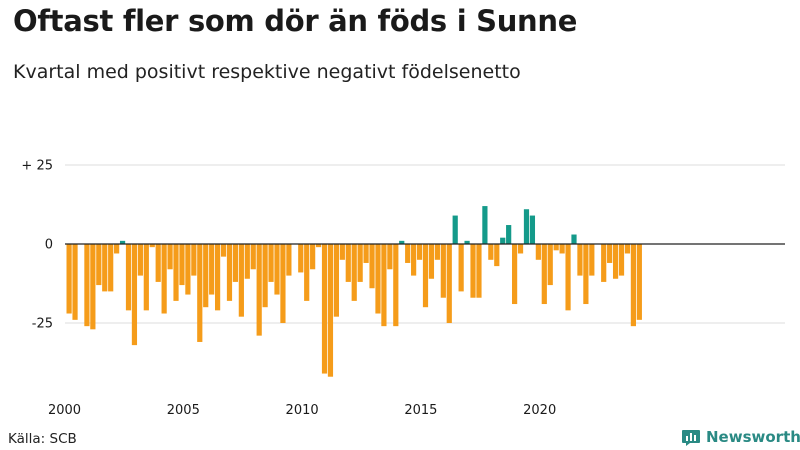  I want to click on brand-name: Newsworthy, so click(753, 437).